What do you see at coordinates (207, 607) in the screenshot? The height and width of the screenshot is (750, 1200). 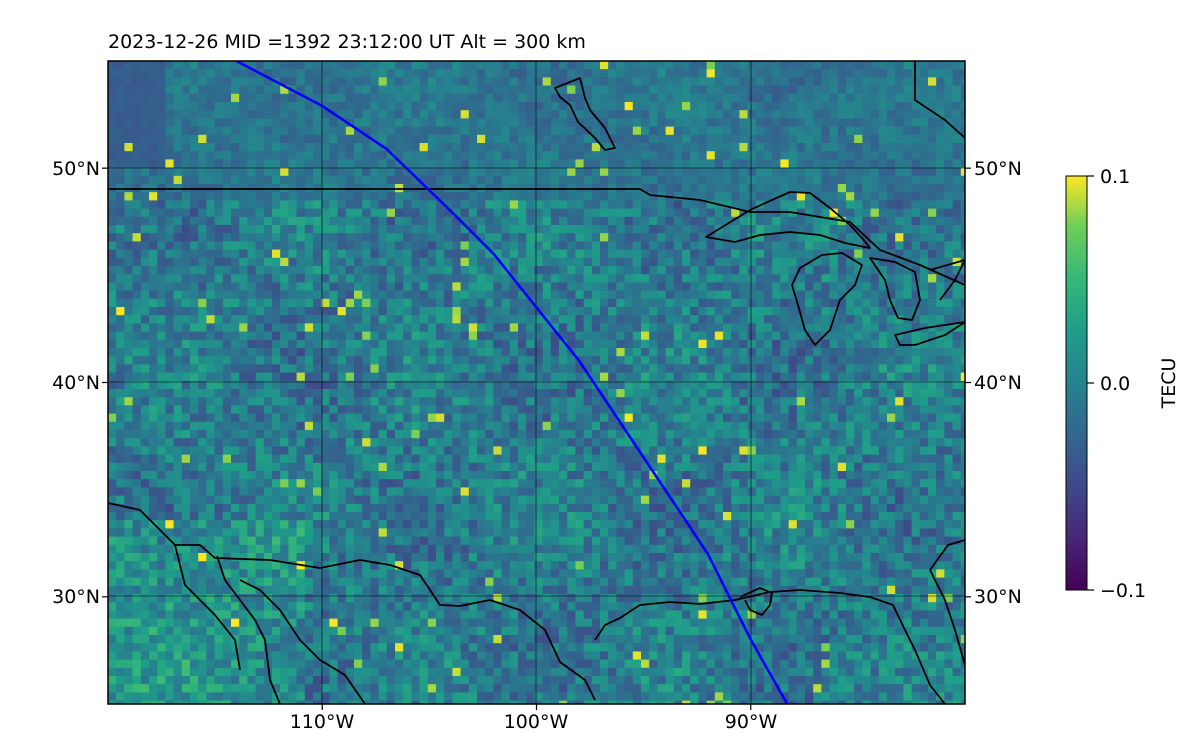 I see `baja-california` at bounding box center [207, 607].